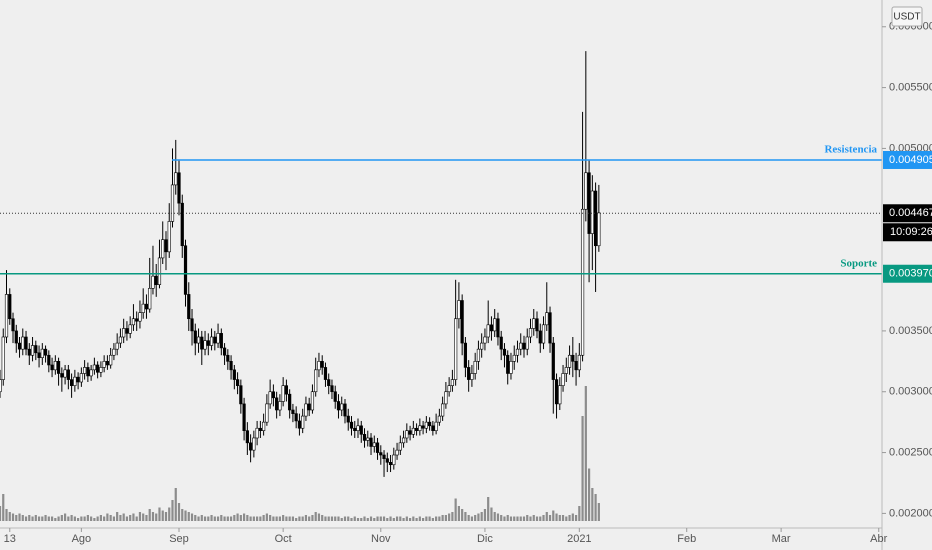 The height and width of the screenshot is (550, 932). What do you see at coordinates (283, 539) in the screenshot?
I see `x-tick-label: Oct` at bounding box center [283, 539].